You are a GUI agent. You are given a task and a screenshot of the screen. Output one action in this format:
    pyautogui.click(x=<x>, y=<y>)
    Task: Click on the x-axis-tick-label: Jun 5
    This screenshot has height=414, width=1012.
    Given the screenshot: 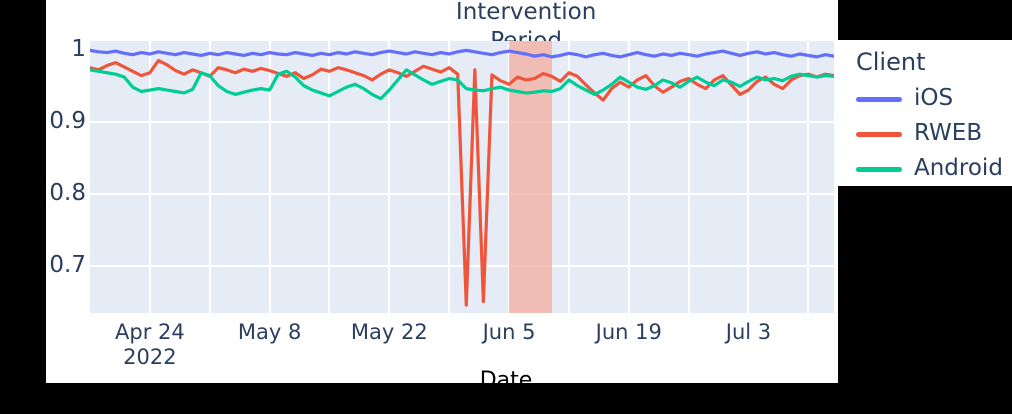 What is the action you would take?
    pyautogui.click(x=509, y=332)
    